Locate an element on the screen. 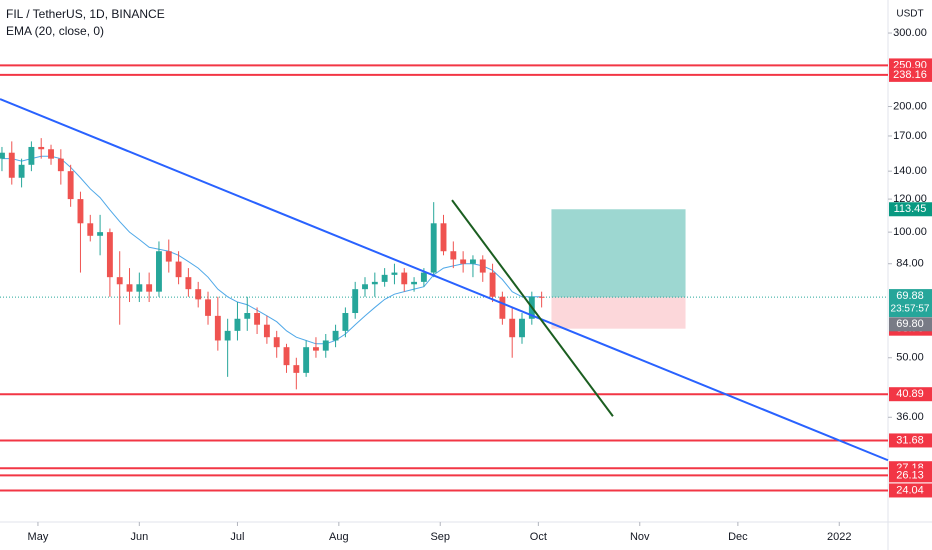 The image size is (932, 550). x-tick-label: May is located at coordinates (38, 537).